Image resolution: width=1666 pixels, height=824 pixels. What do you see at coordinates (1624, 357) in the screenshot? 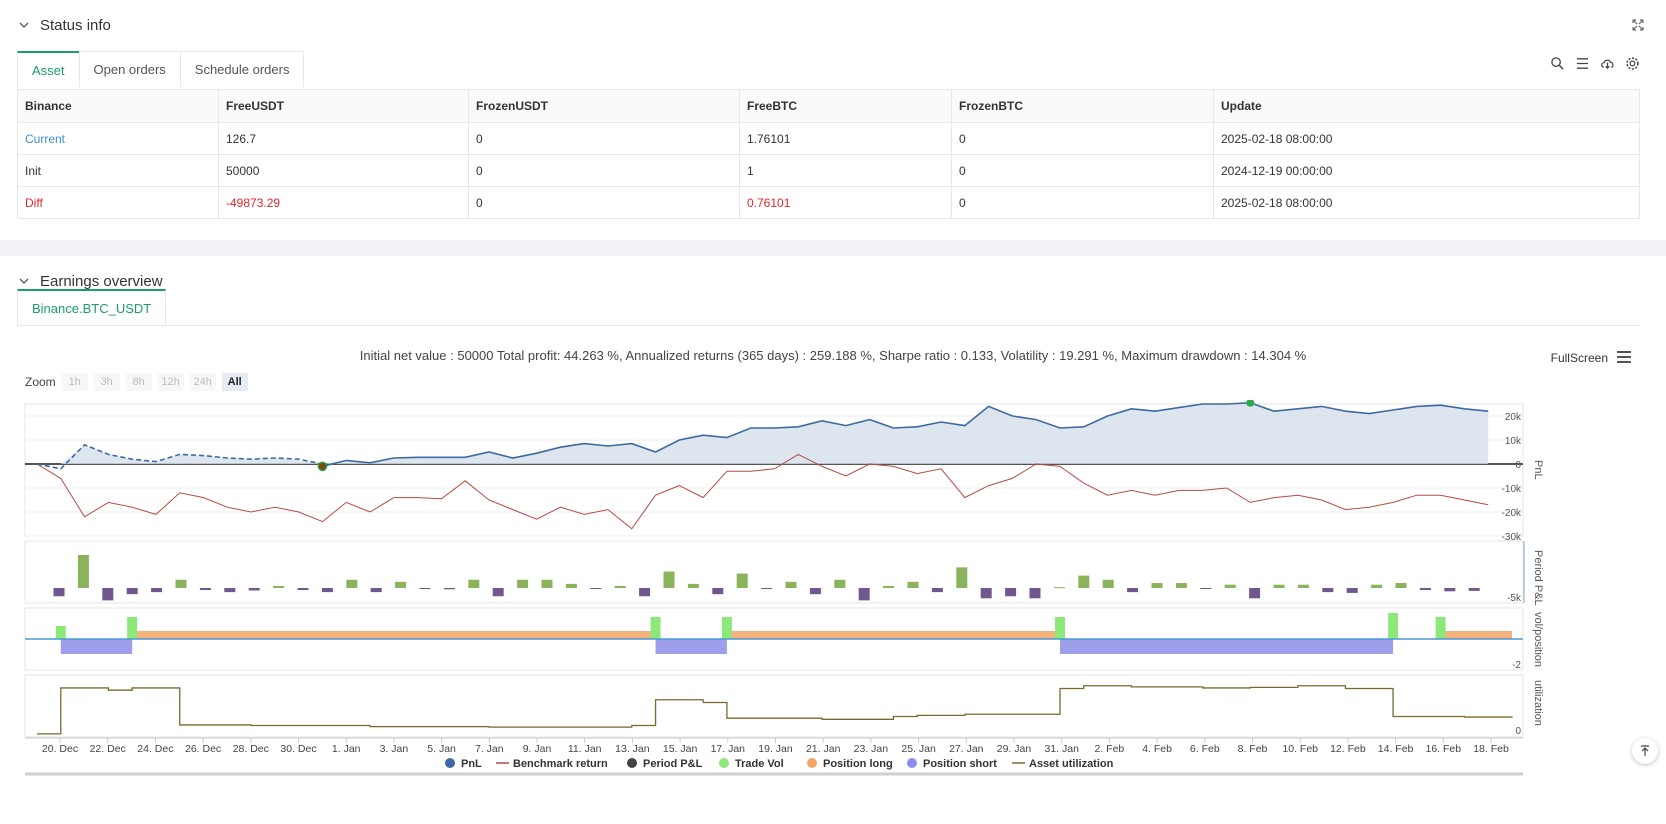
I see `chart-menu-icon` at bounding box center [1624, 357].